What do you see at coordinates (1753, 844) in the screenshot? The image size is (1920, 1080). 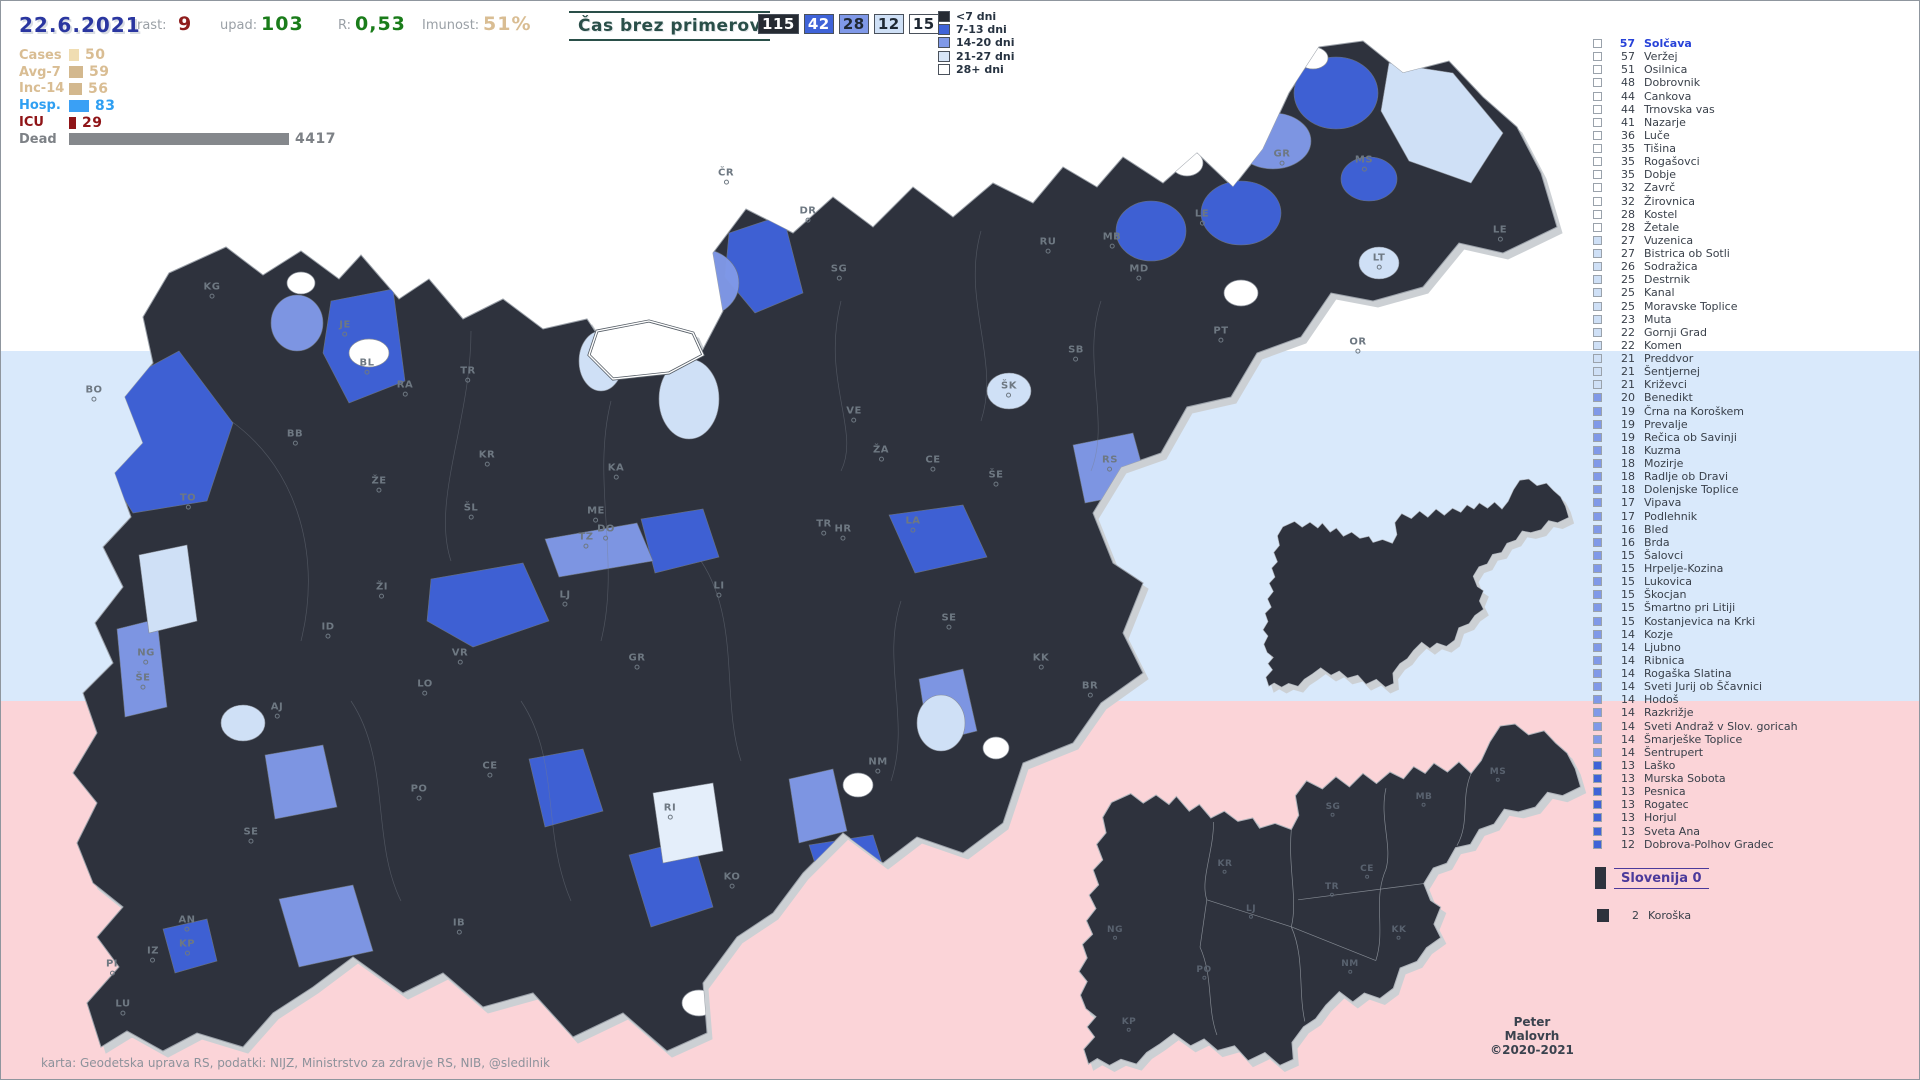 I see `municipality-row: 12 Dobrova-Polhov Gradec` at bounding box center [1753, 844].